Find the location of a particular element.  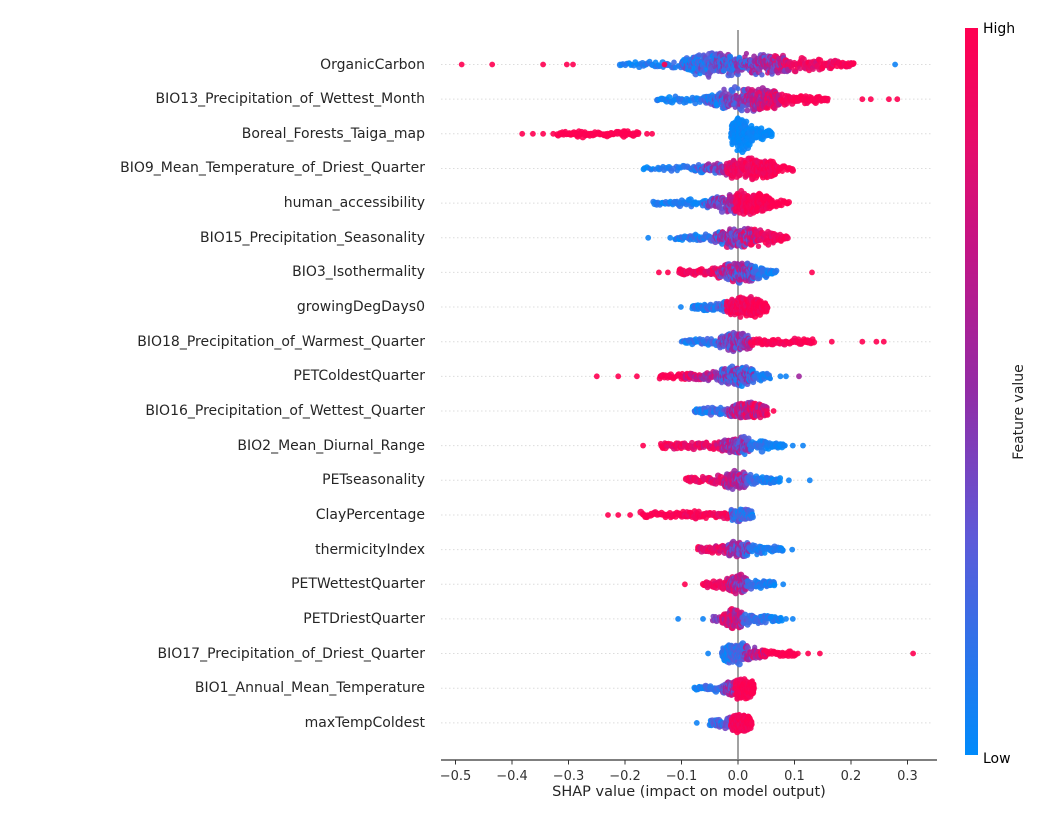

feature-label: BIO13_Precipitation_of_Wettest_Month is located at coordinates (290, 99).